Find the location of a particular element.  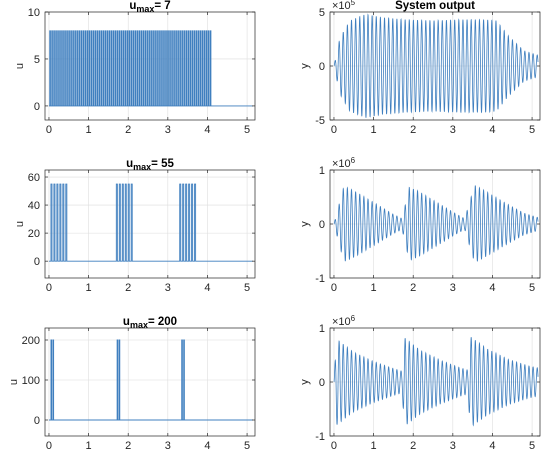

y-tick-label: 10 is located at coordinates (34, 13).